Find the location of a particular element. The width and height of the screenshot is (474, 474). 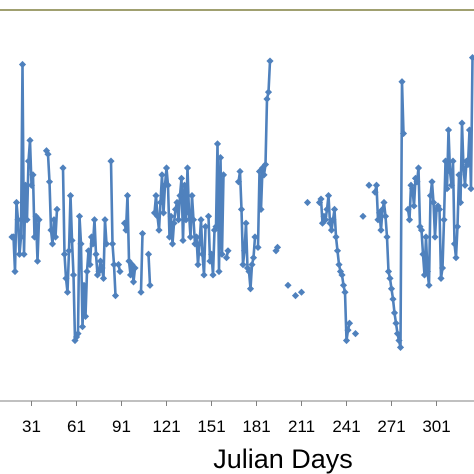

x-axis-ticks: 31 61 91 121 151 181 211 241 271 301 is located at coordinates (236, 418).